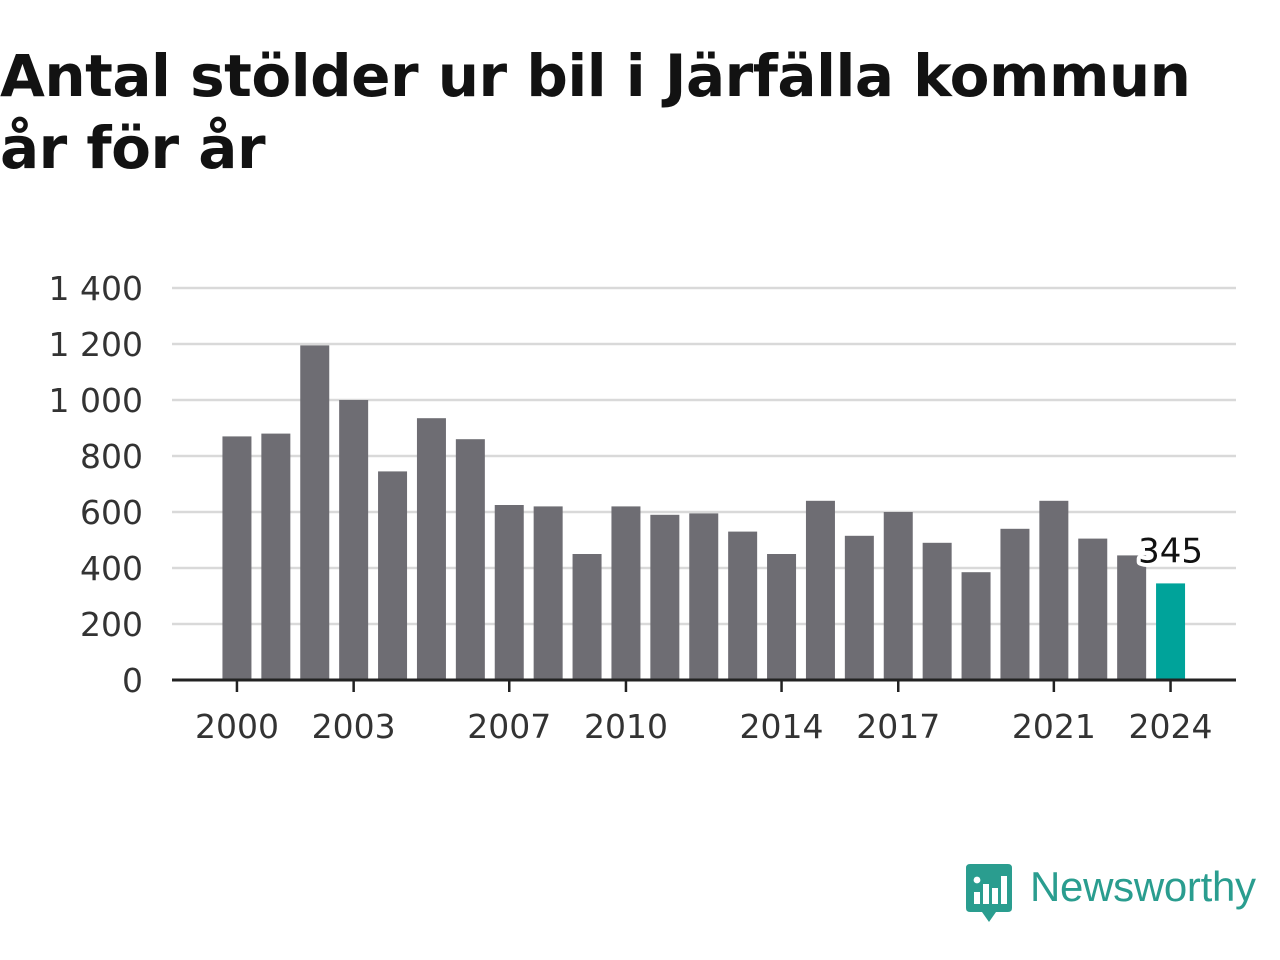  What do you see at coordinates (782, 726) in the screenshot?
I see `x-tick-label: 2014` at bounding box center [782, 726].